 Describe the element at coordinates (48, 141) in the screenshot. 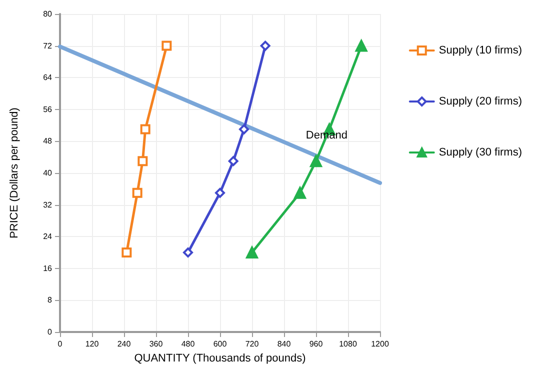

I see `y-tick-label: 48` at that location.